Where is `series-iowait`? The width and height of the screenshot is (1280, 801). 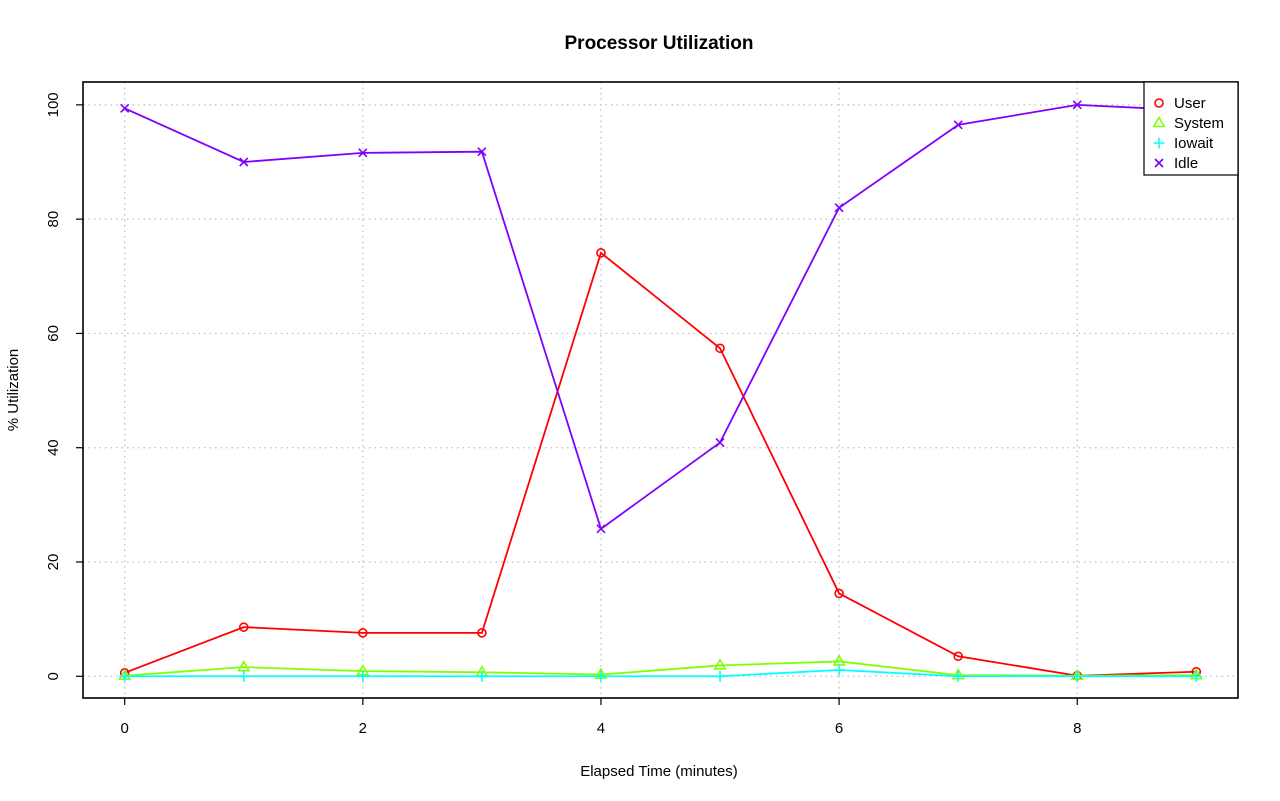 series-iowait is located at coordinates (660, 673).